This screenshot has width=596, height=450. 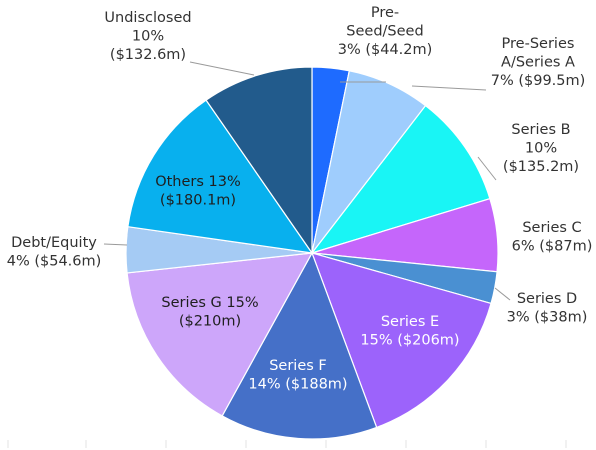 I want to click on slice-label-pre-series-a-series-a: Pre-Series A/Series A 7% ($99.5m), so click(x=538, y=62).